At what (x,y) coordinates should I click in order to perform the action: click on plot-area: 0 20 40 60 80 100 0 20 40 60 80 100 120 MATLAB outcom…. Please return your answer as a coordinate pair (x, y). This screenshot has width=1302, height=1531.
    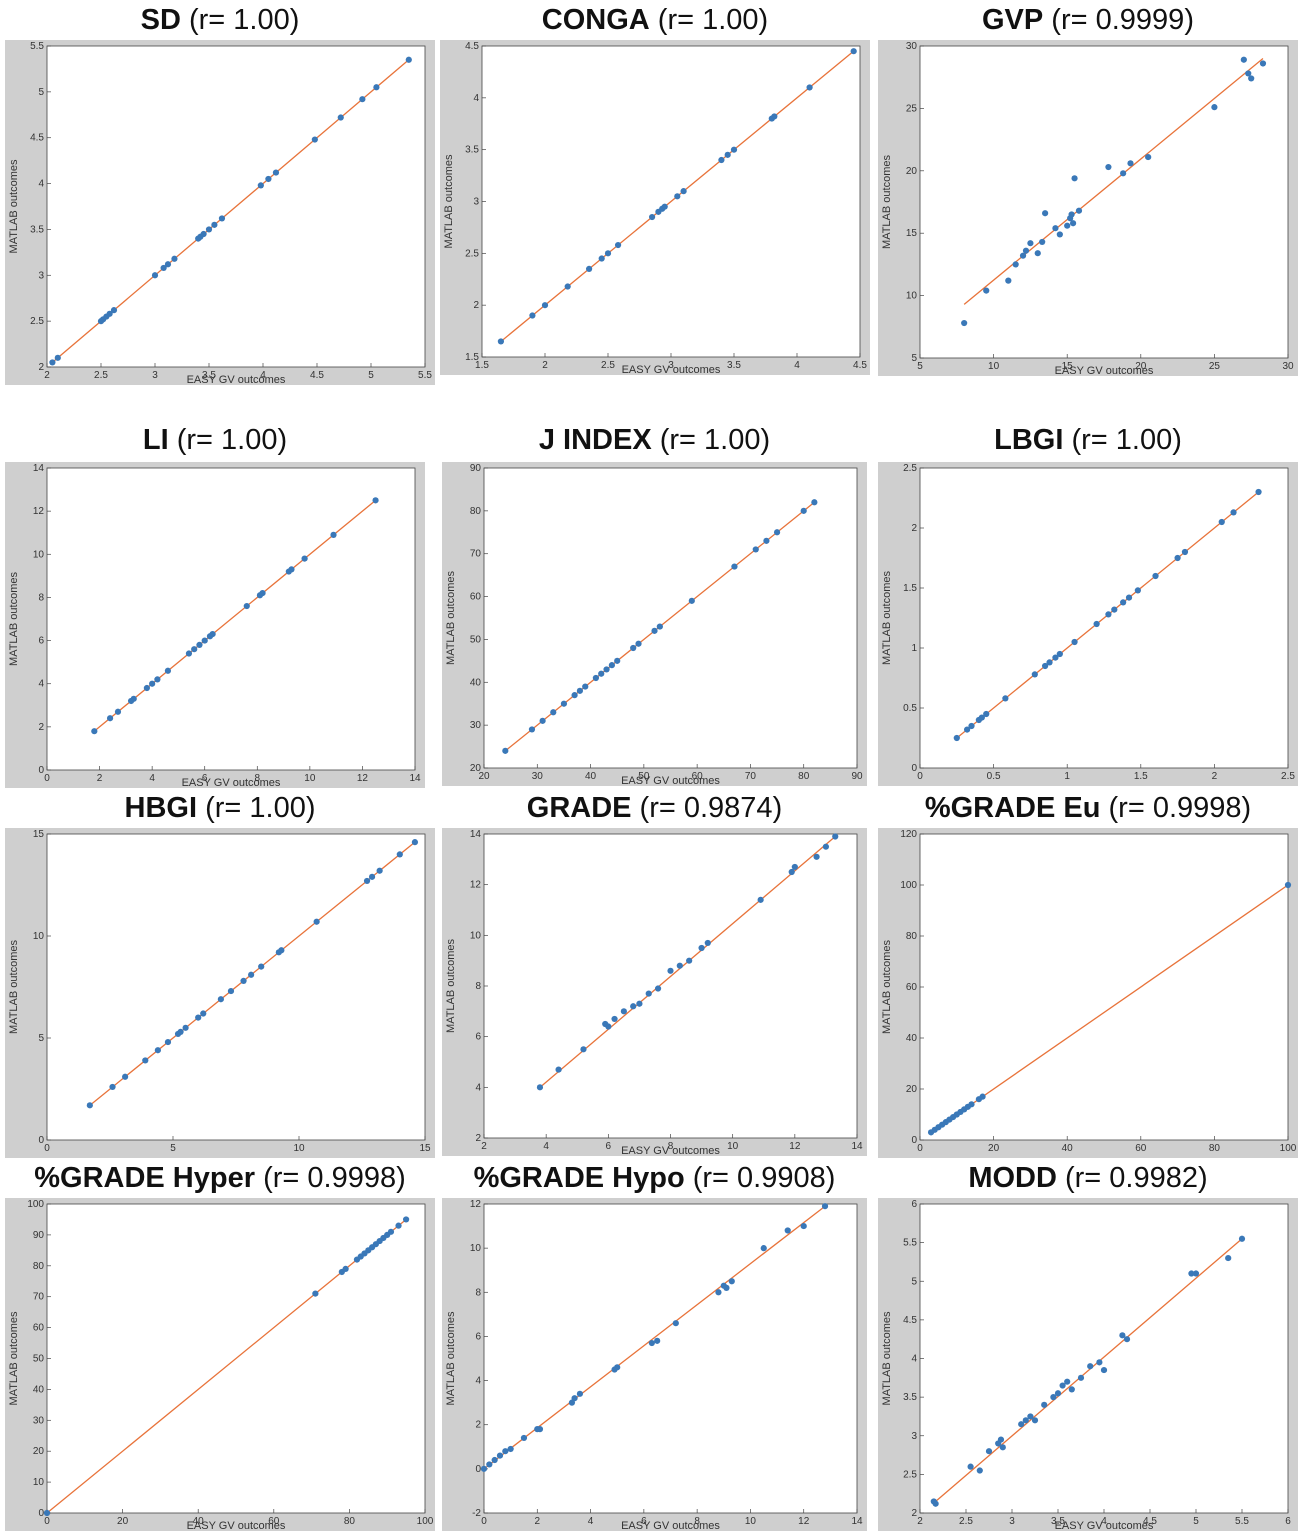
    Looking at the image, I should click on (1088, 993).